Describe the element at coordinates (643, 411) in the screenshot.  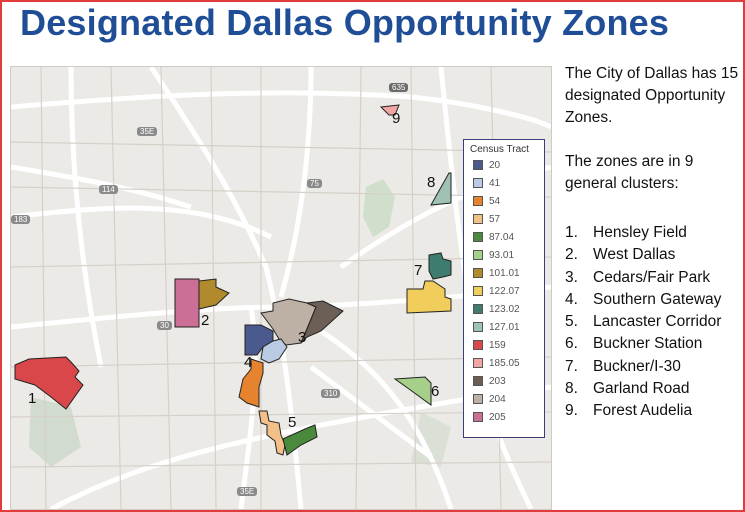
I see `cluster-item: 9. Forest Audelia` at that location.